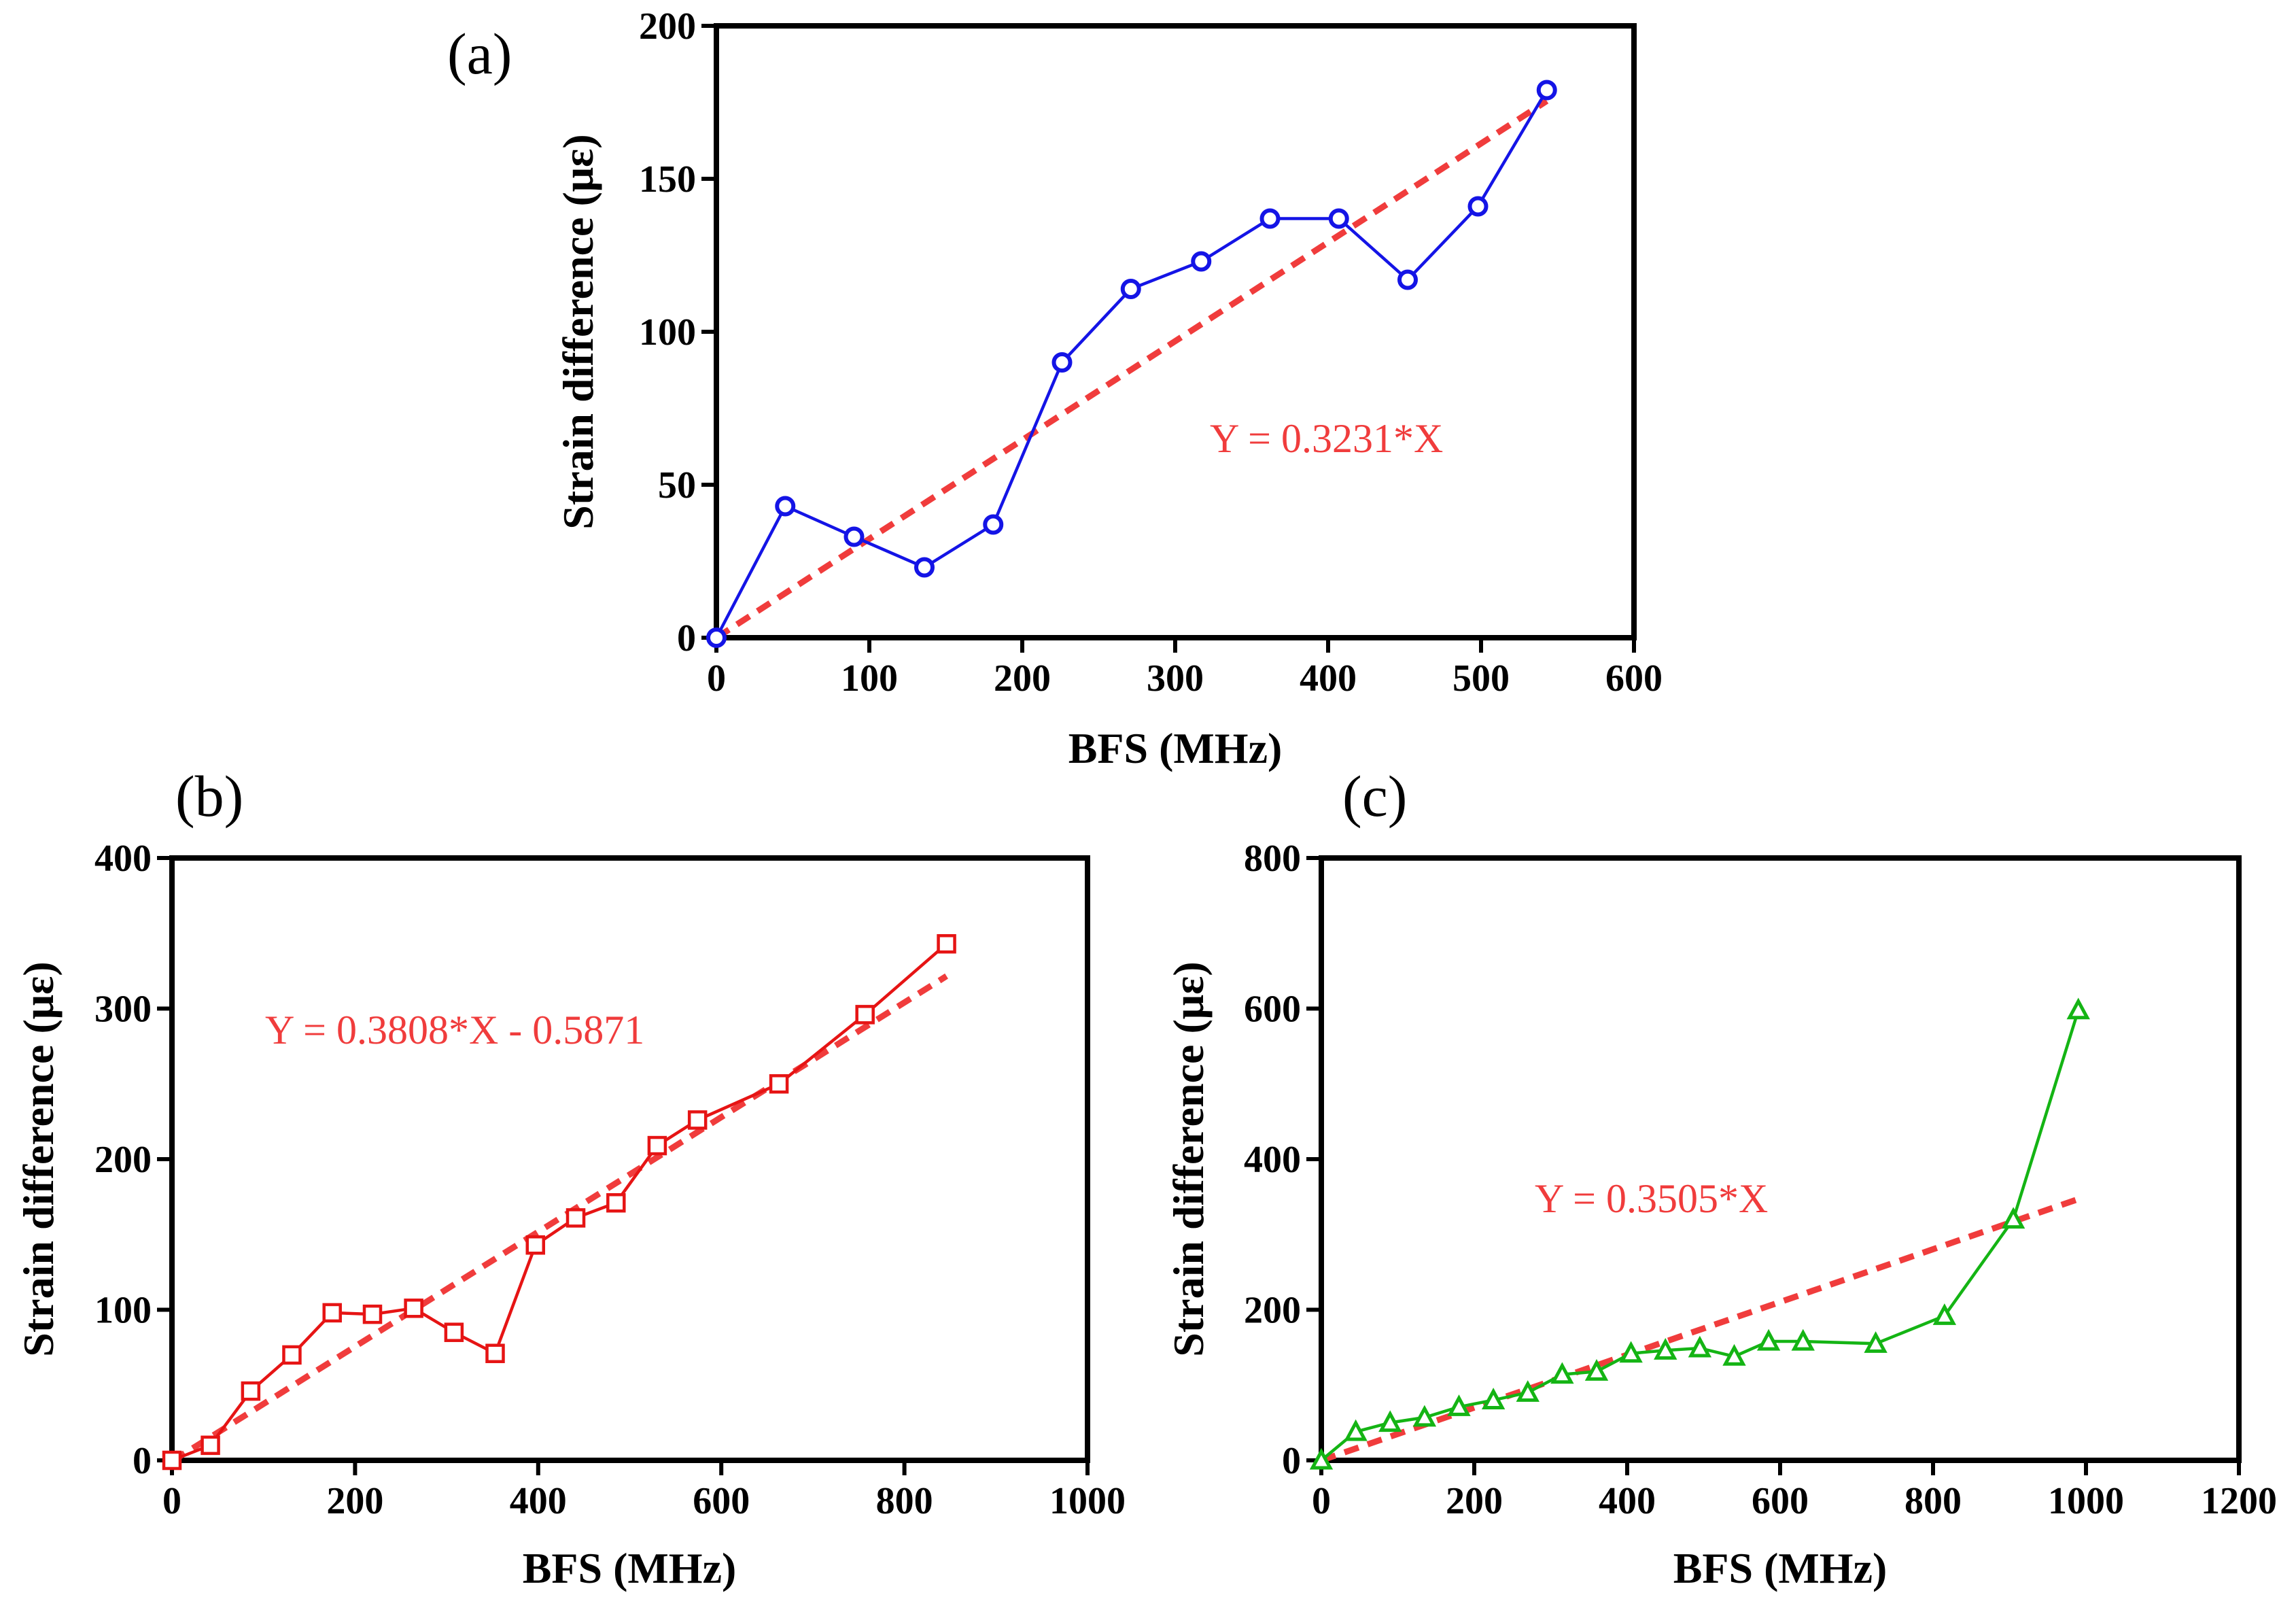 This screenshot has height=1614, width=2296. I want to click on fit-equation: Y = 0.3231*X, so click(1326, 438).